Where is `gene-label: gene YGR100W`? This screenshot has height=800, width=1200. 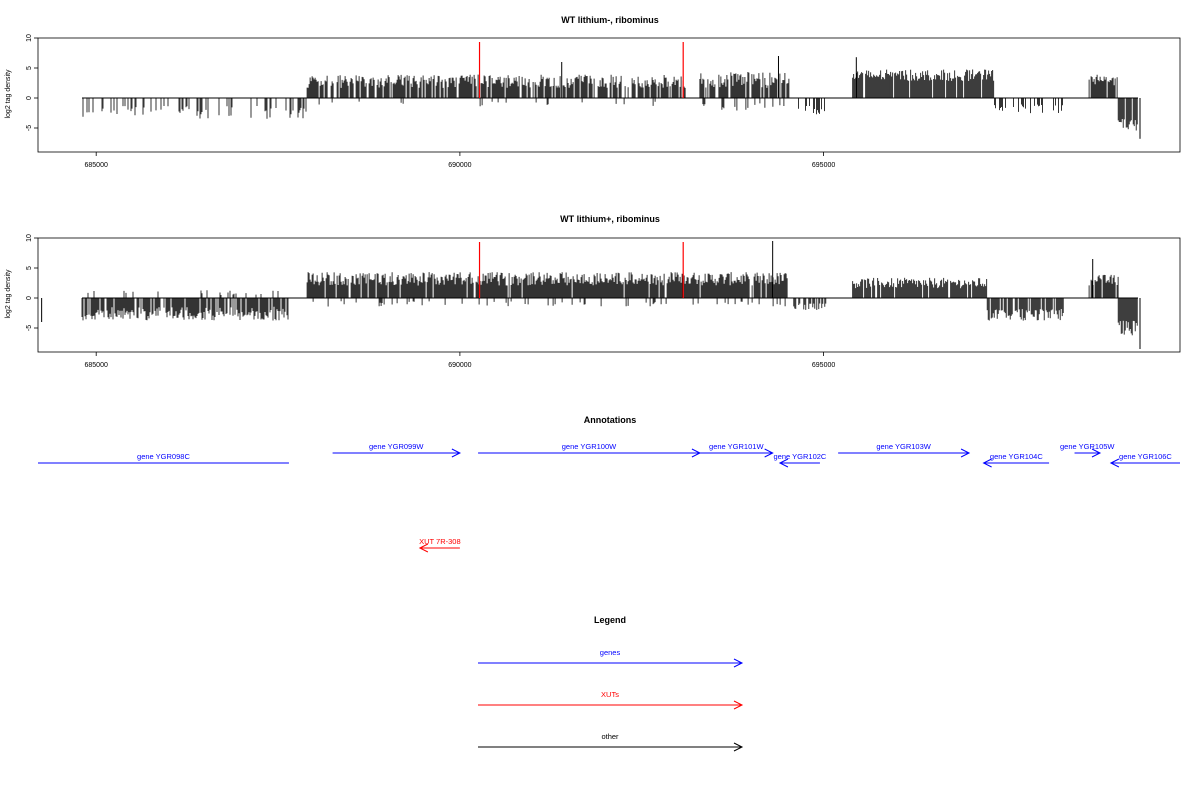 gene-label: gene YGR100W is located at coordinates (589, 446).